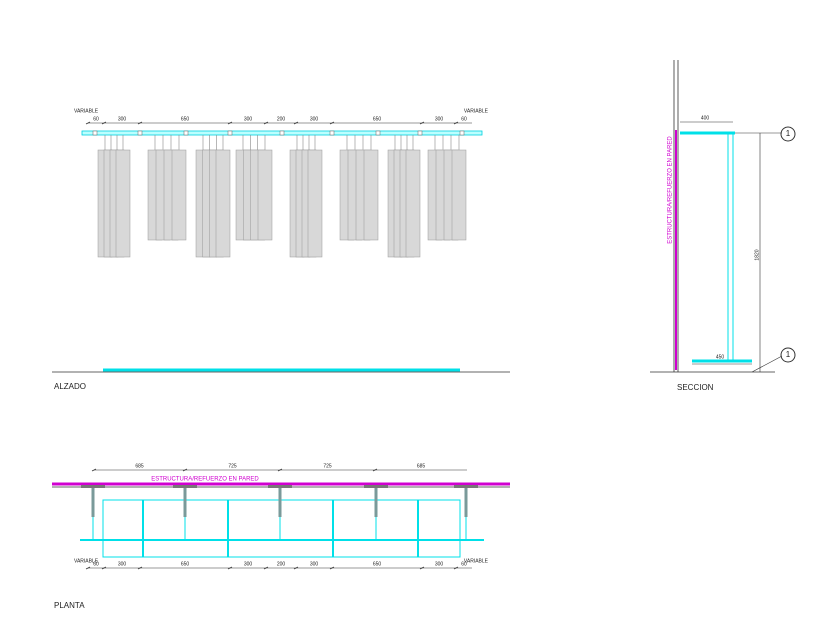 The image size is (840, 617). I want to click on dimension: 400, so click(705, 118).